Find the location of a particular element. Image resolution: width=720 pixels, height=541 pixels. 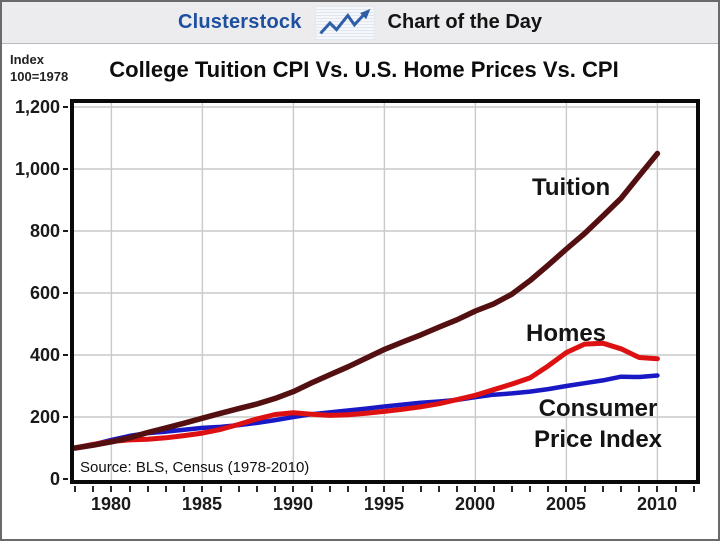

cpi-label-line1: Consumer is located at coordinates (598, 408).